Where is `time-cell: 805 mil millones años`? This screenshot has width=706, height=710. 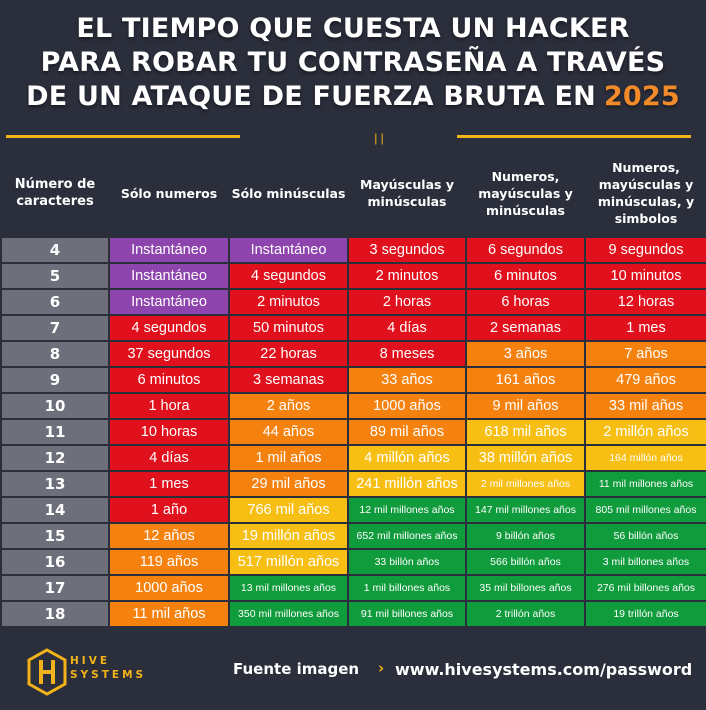 time-cell: 805 mil millones años is located at coordinates (645, 510).